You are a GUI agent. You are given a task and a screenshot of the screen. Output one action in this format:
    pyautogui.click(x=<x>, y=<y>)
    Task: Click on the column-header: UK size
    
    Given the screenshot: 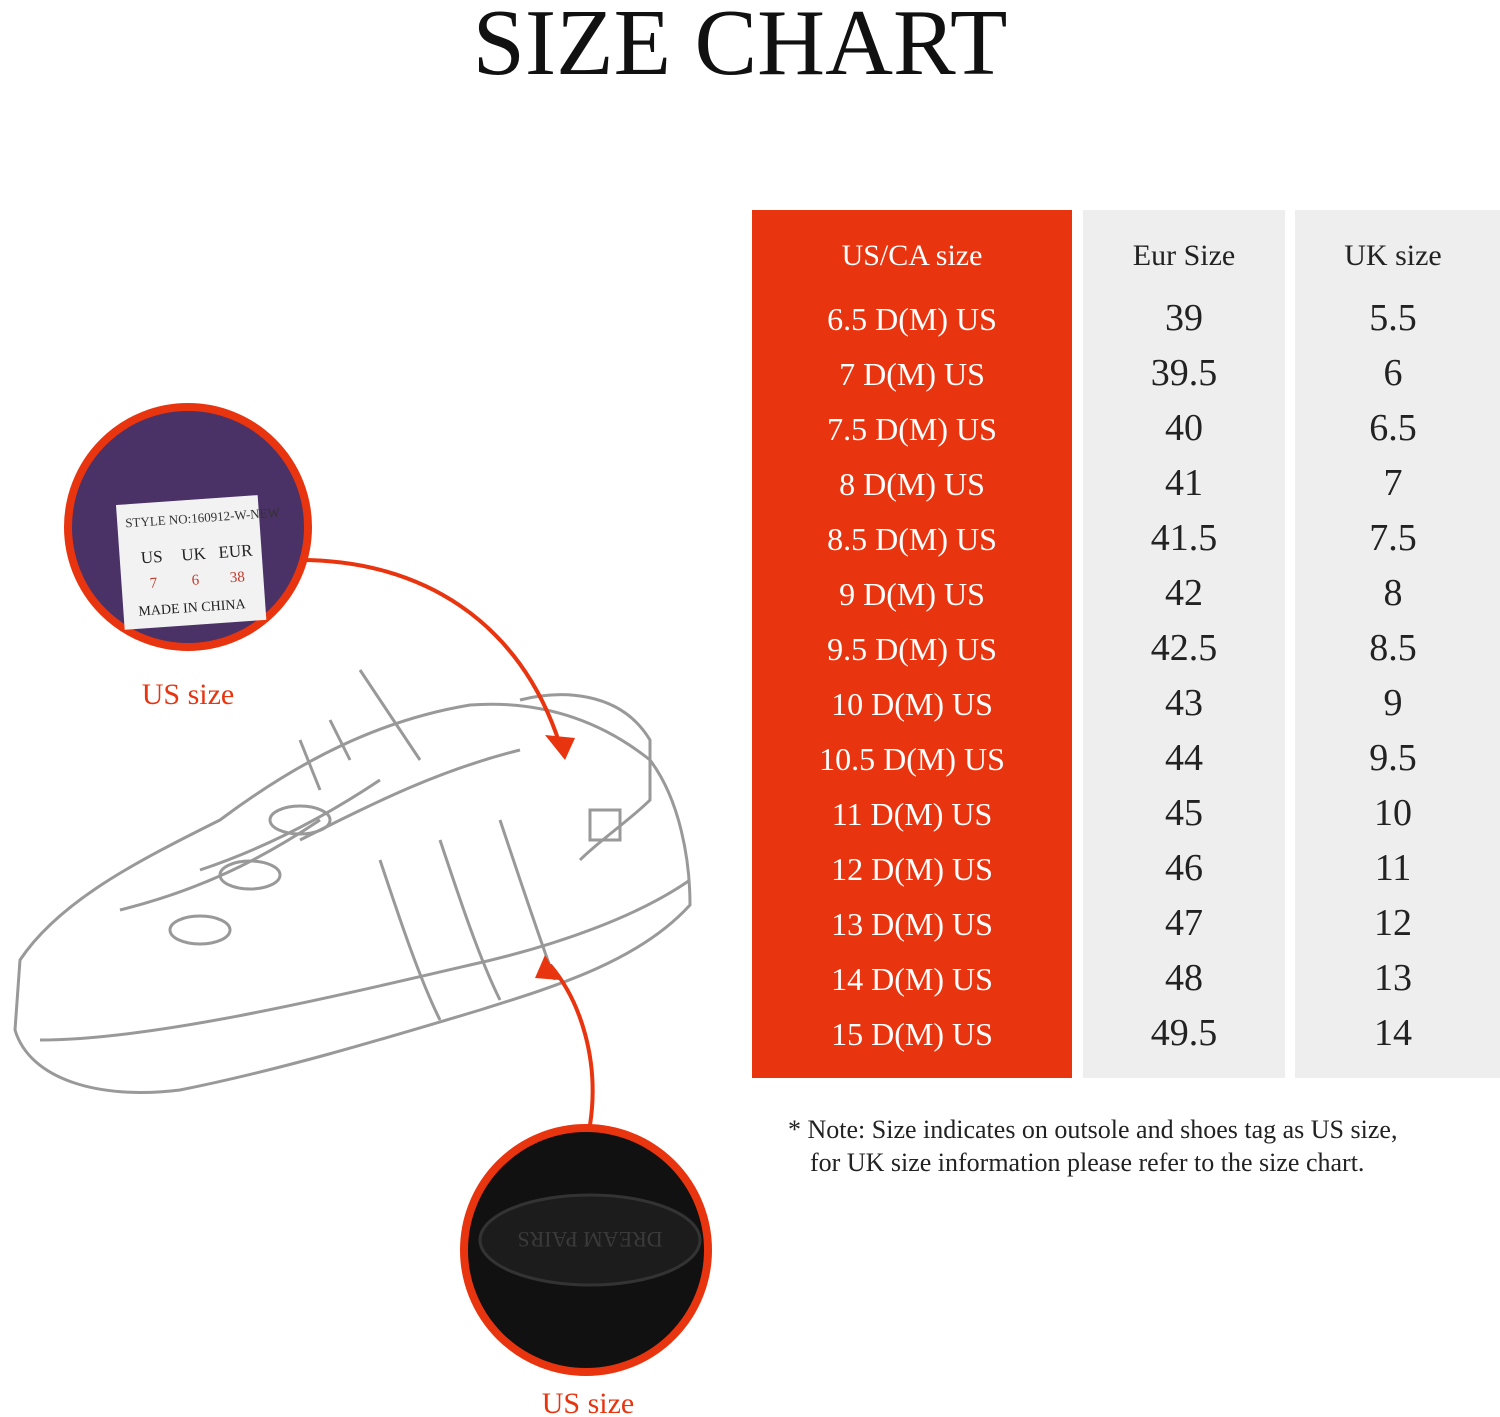 What is the action you would take?
    pyautogui.click(x=1392, y=255)
    